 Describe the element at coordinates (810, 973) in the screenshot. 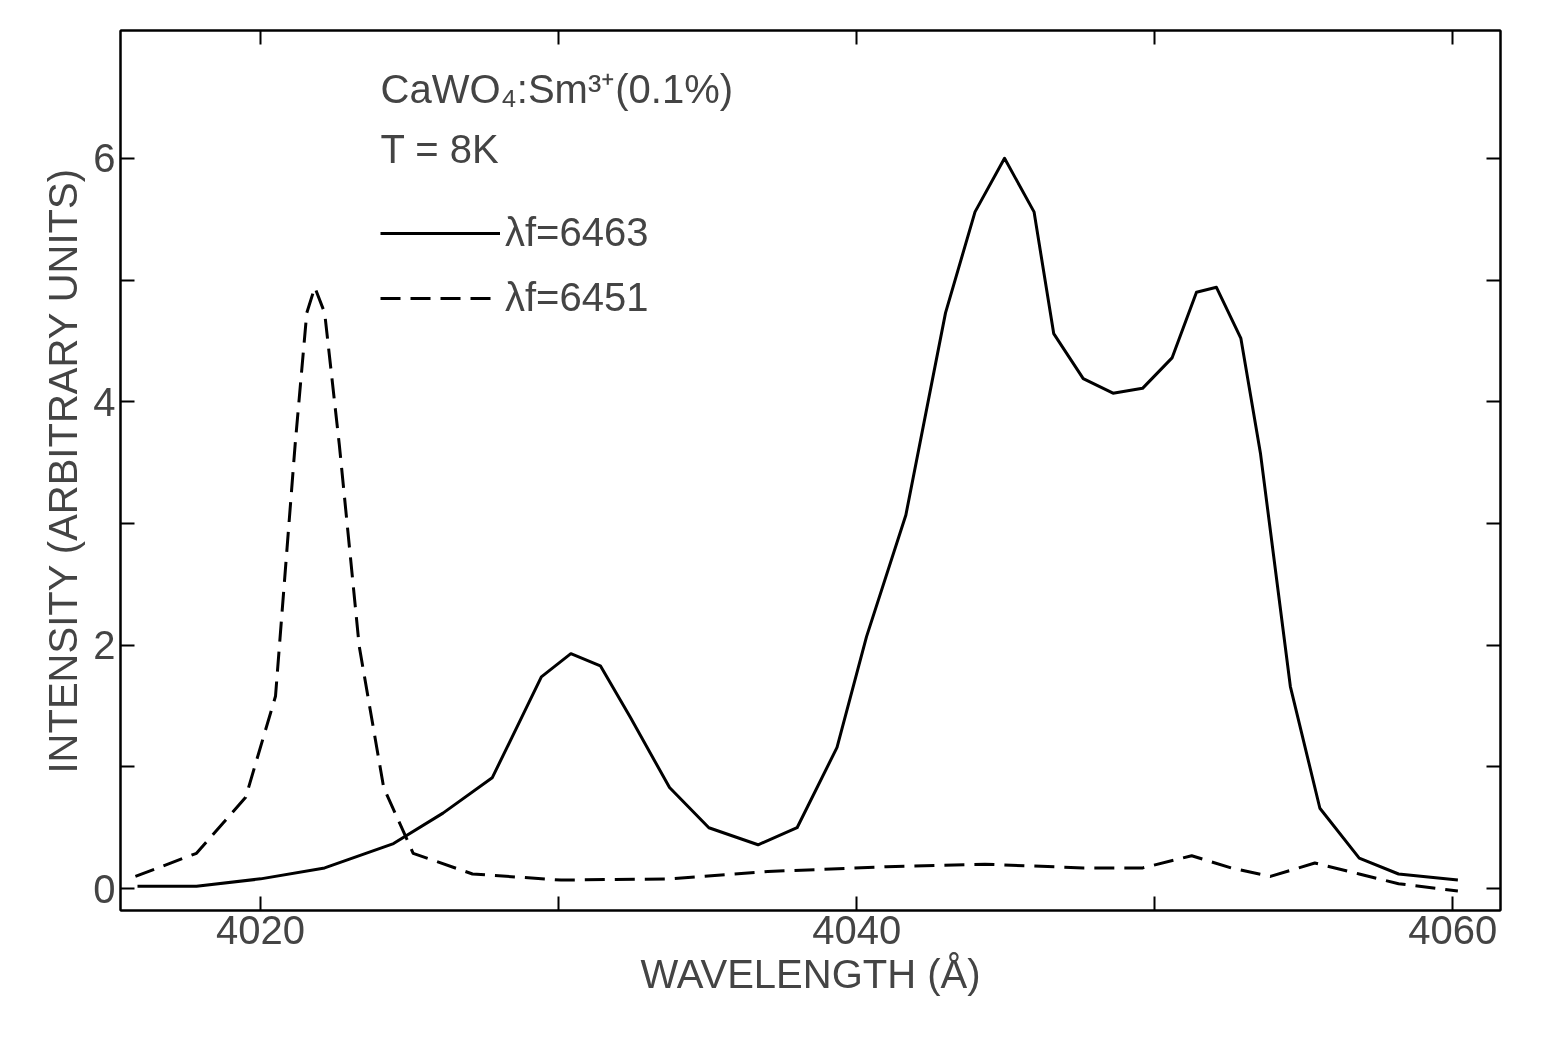

I see `x-axis-title: WAVELENGTH (Å)` at that location.